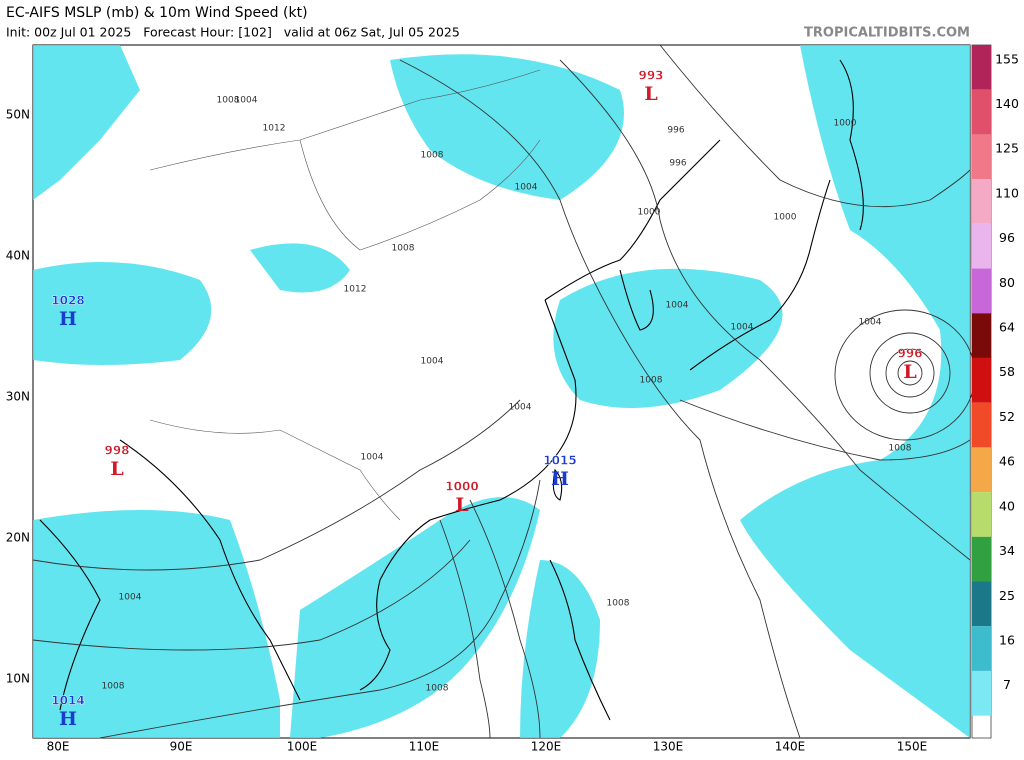 The height and width of the screenshot is (760, 1024). What do you see at coordinates (1007, 371) in the screenshot?
I see `colorbar-label: 58` at bounding box center [1007, 371].